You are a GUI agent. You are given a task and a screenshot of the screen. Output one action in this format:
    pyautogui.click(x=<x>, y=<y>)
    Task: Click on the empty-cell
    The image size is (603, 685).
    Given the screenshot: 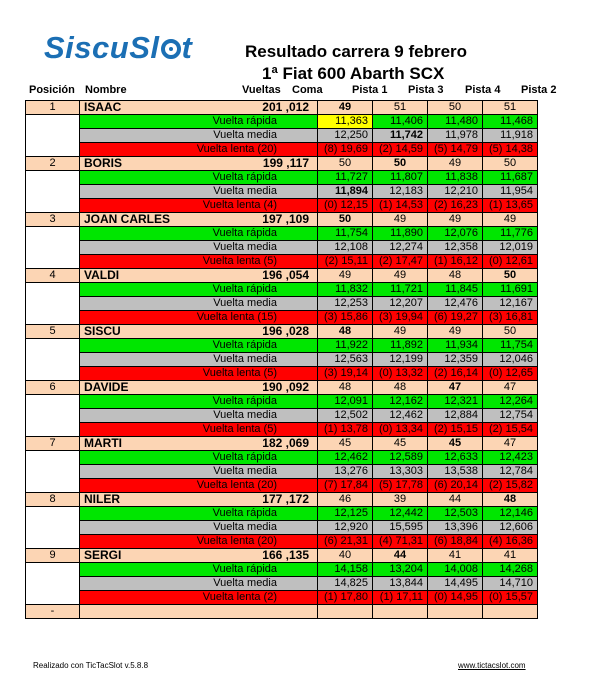 What is the action you would take?
    pyautogui.click(x=510, y=611)
    